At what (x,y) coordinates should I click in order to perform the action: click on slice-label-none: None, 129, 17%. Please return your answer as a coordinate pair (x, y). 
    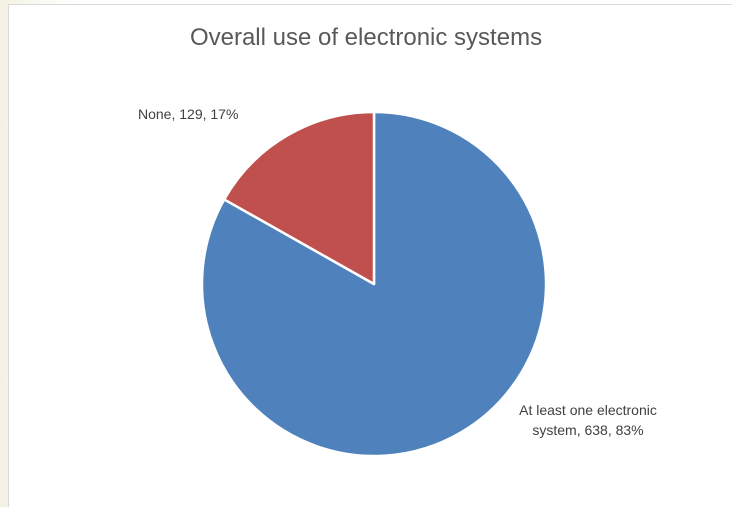
    Looking at the image, I should click on (188, 114).